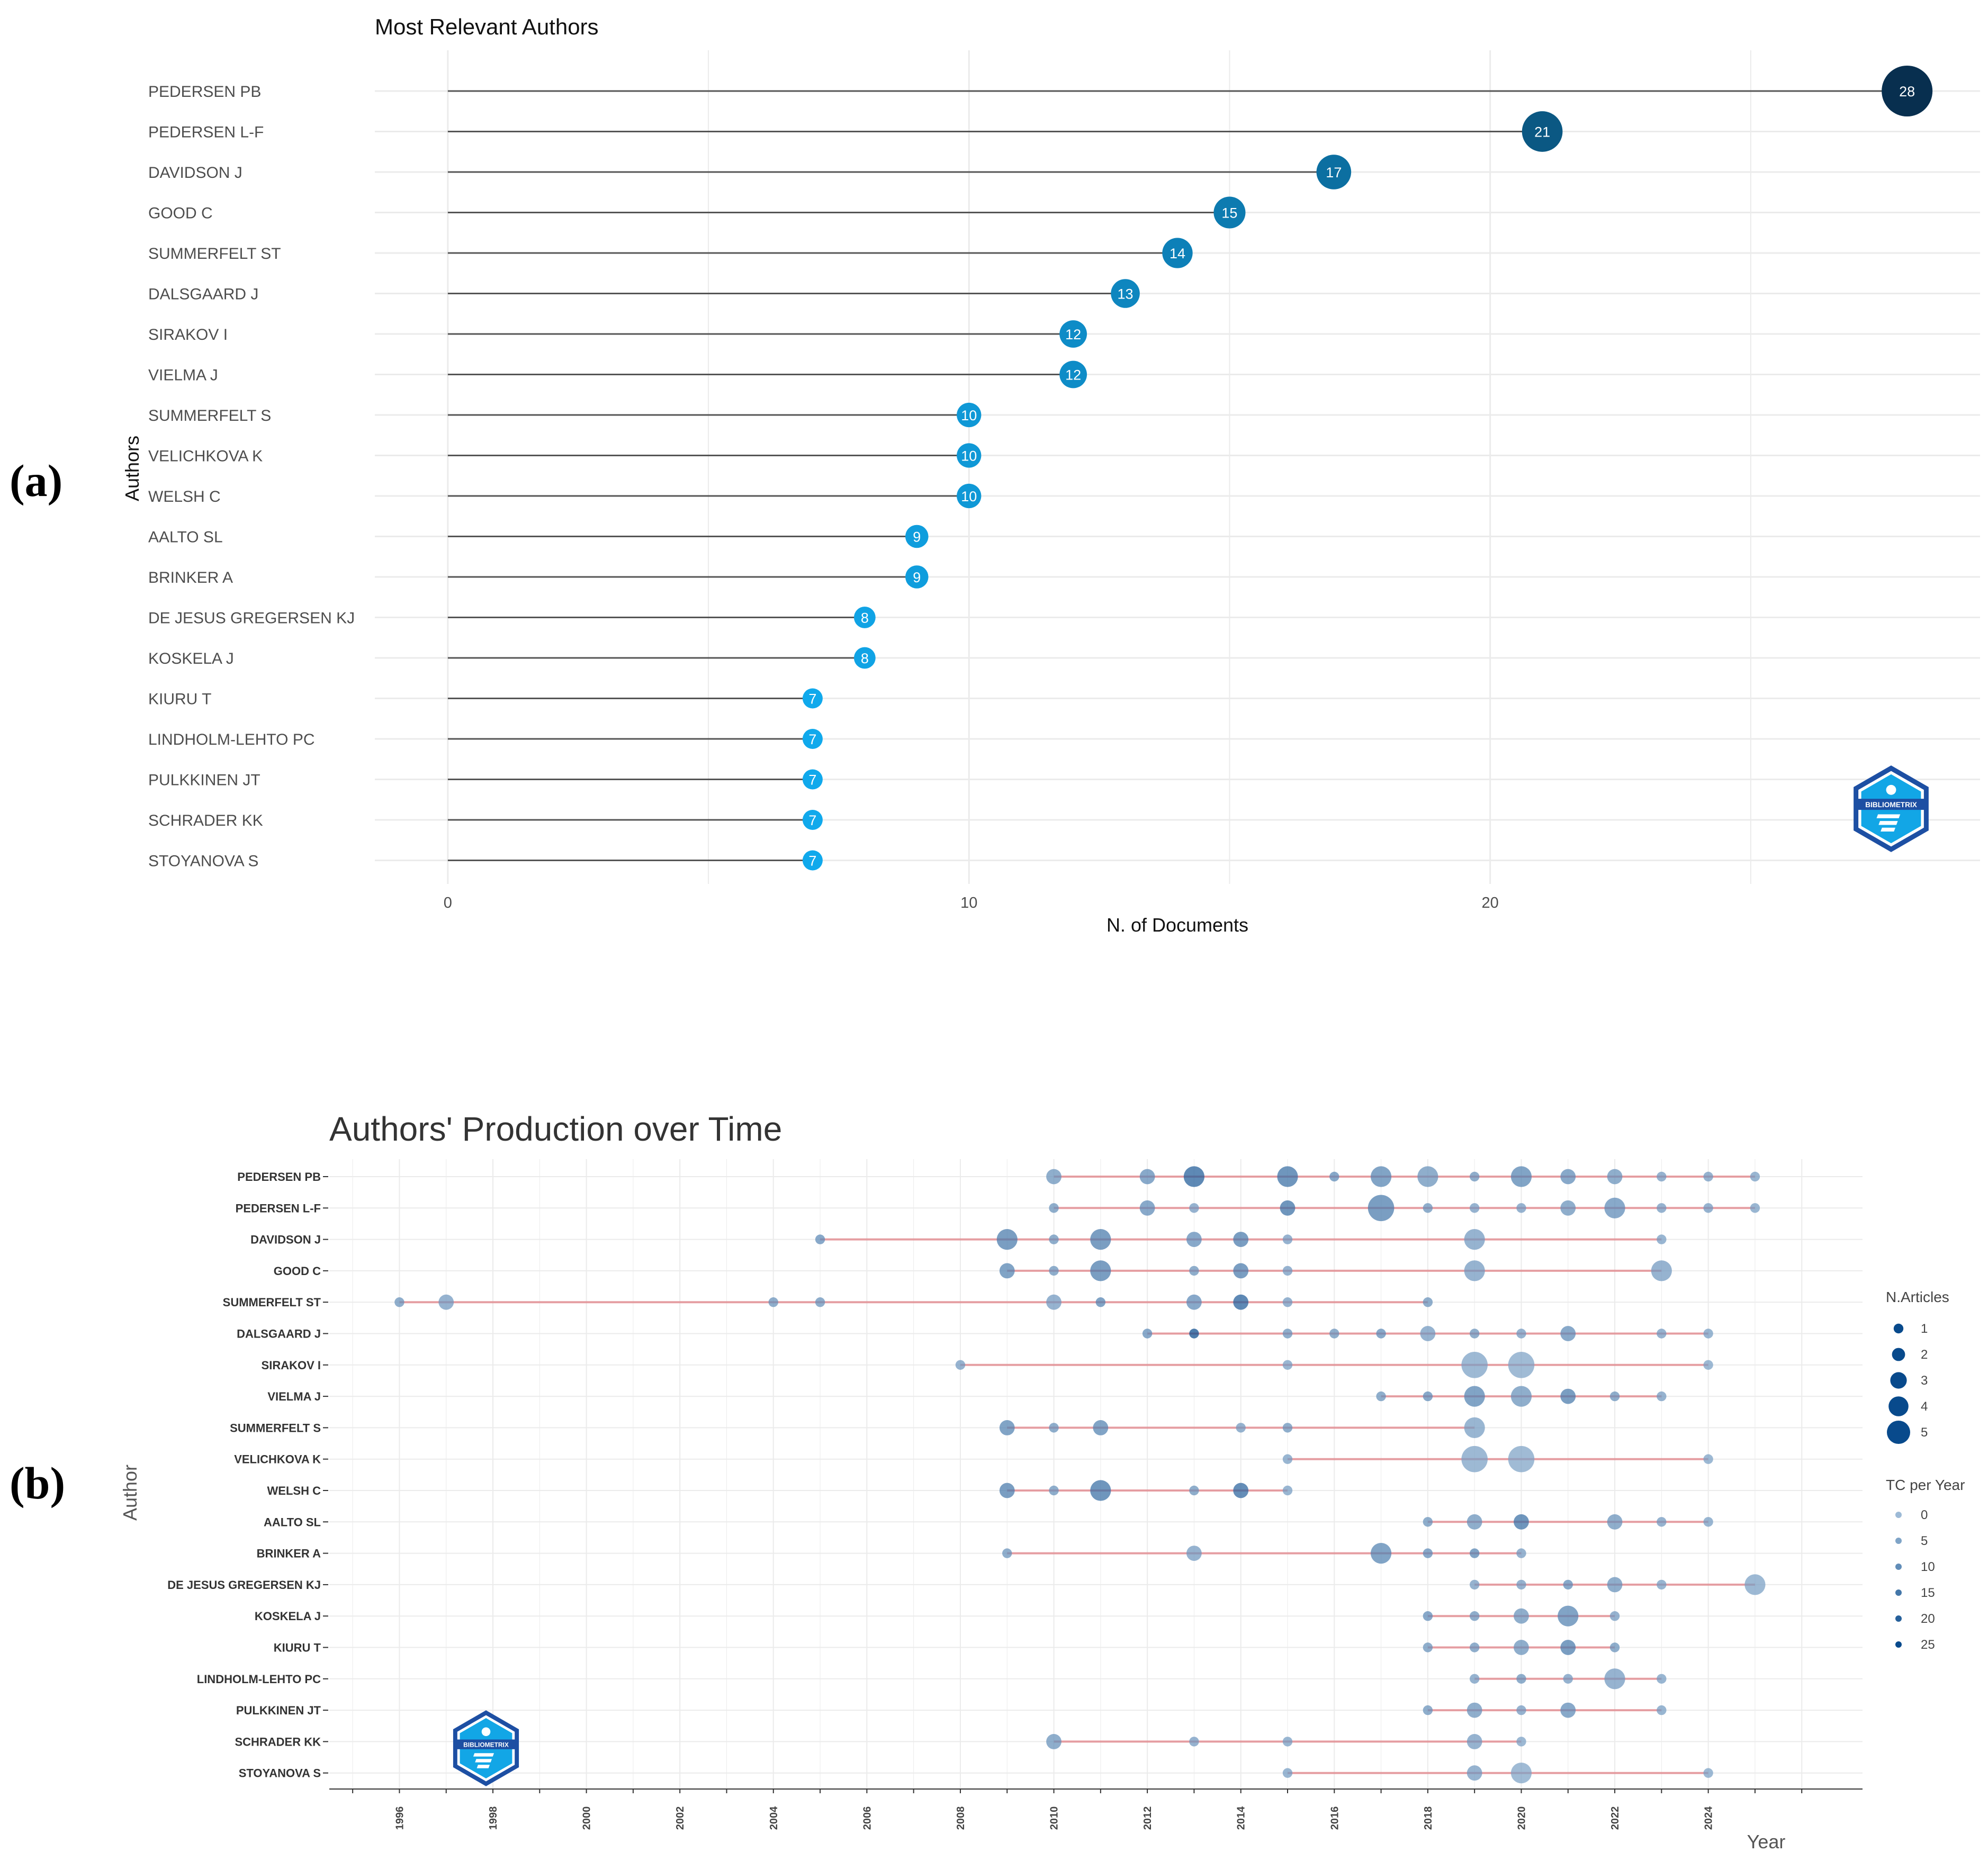 The height and width of the screenshot is (1861, 1988). What do you see at coordinates (1474, 1553) in the screenshot?
I see `point-brinker-a-2019` at bounding box center [1474, 1553].